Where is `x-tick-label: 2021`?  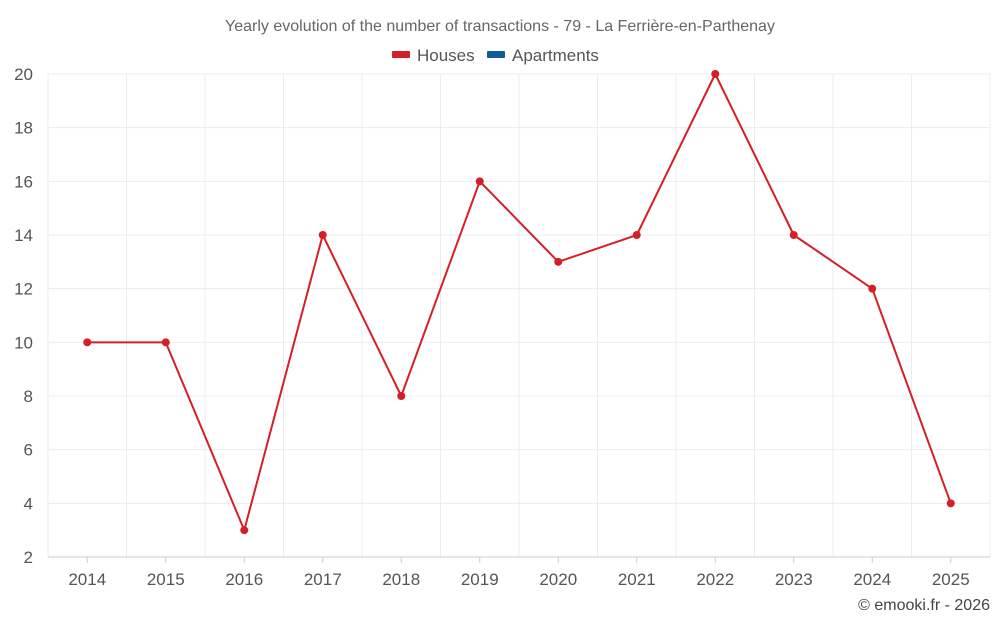 x-tick-label: 2021 is located at coordinates (637, 579).